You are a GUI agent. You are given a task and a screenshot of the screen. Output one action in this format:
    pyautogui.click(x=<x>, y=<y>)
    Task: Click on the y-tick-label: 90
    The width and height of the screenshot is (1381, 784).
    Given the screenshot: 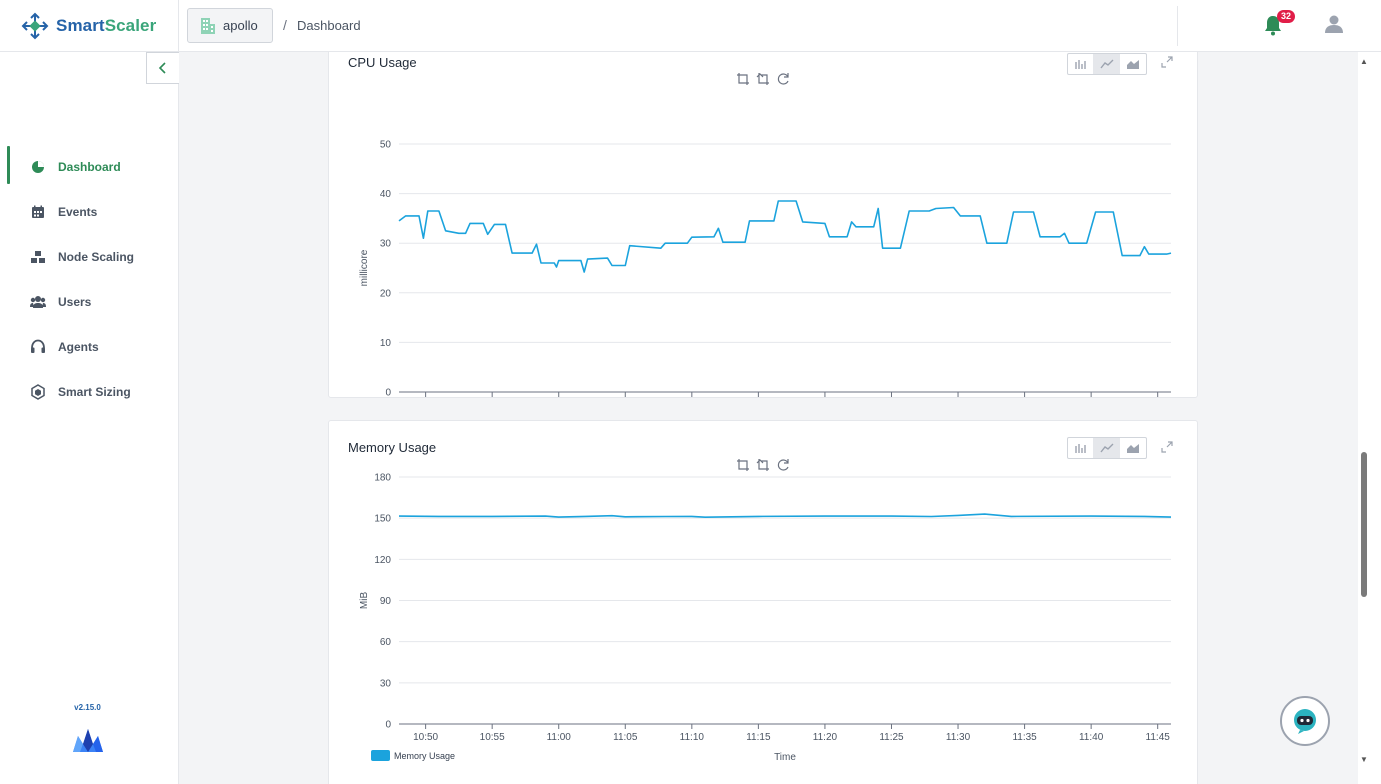 What is the action you would take?
    pyautogui.click(x=386, y=601)
    